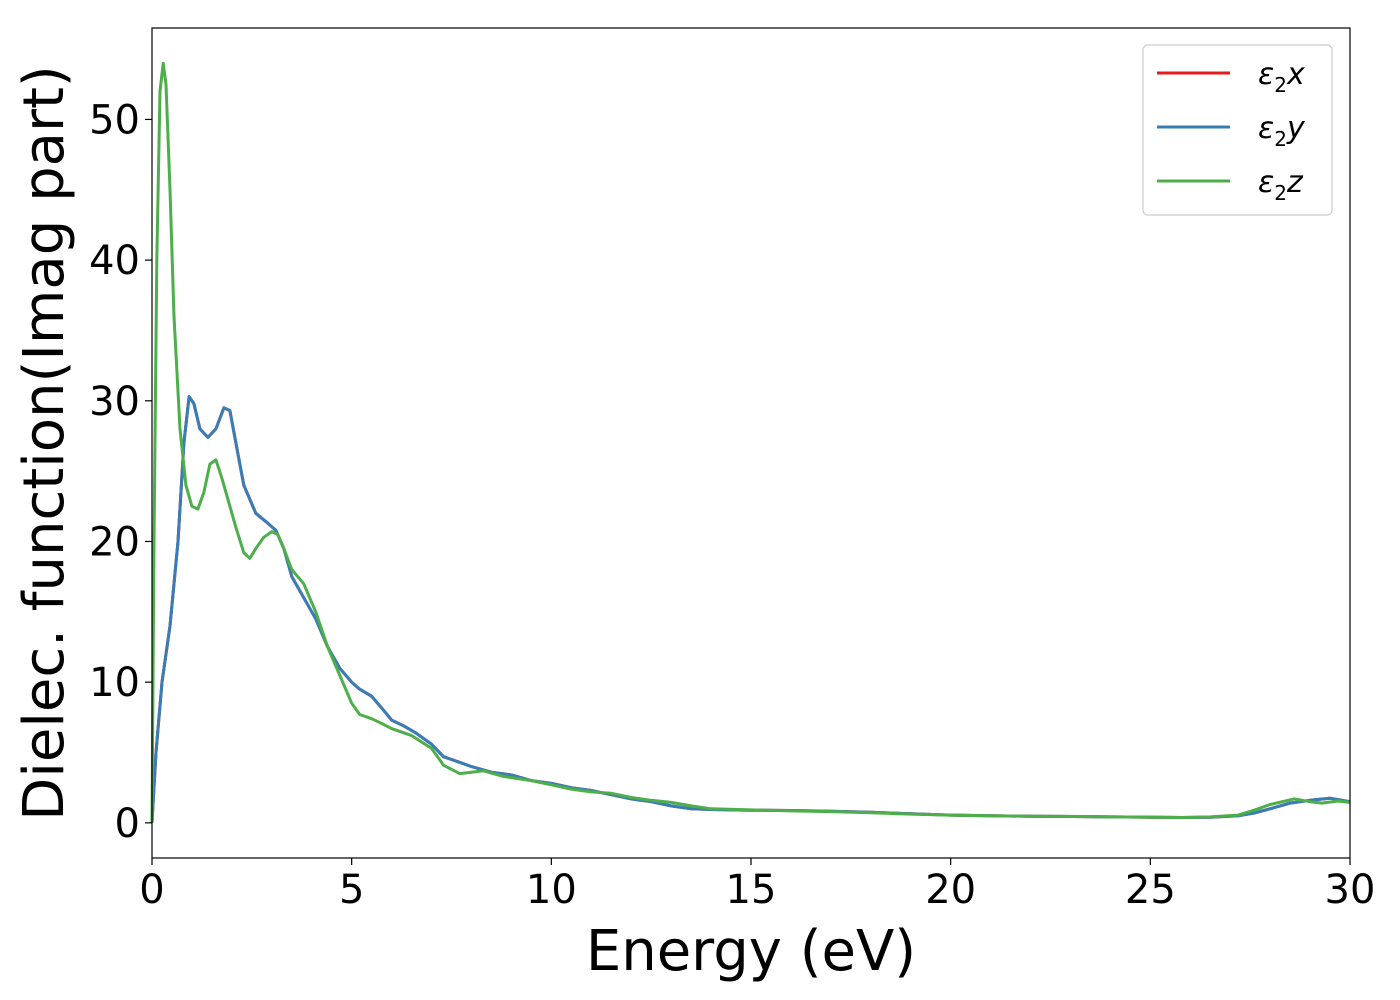 This screenshot has height=1000, width=1400. What do you see at coordinates (351, 890) in the screenshot?
I see `x-tick-label: 5` at bounding box center [351, 890].